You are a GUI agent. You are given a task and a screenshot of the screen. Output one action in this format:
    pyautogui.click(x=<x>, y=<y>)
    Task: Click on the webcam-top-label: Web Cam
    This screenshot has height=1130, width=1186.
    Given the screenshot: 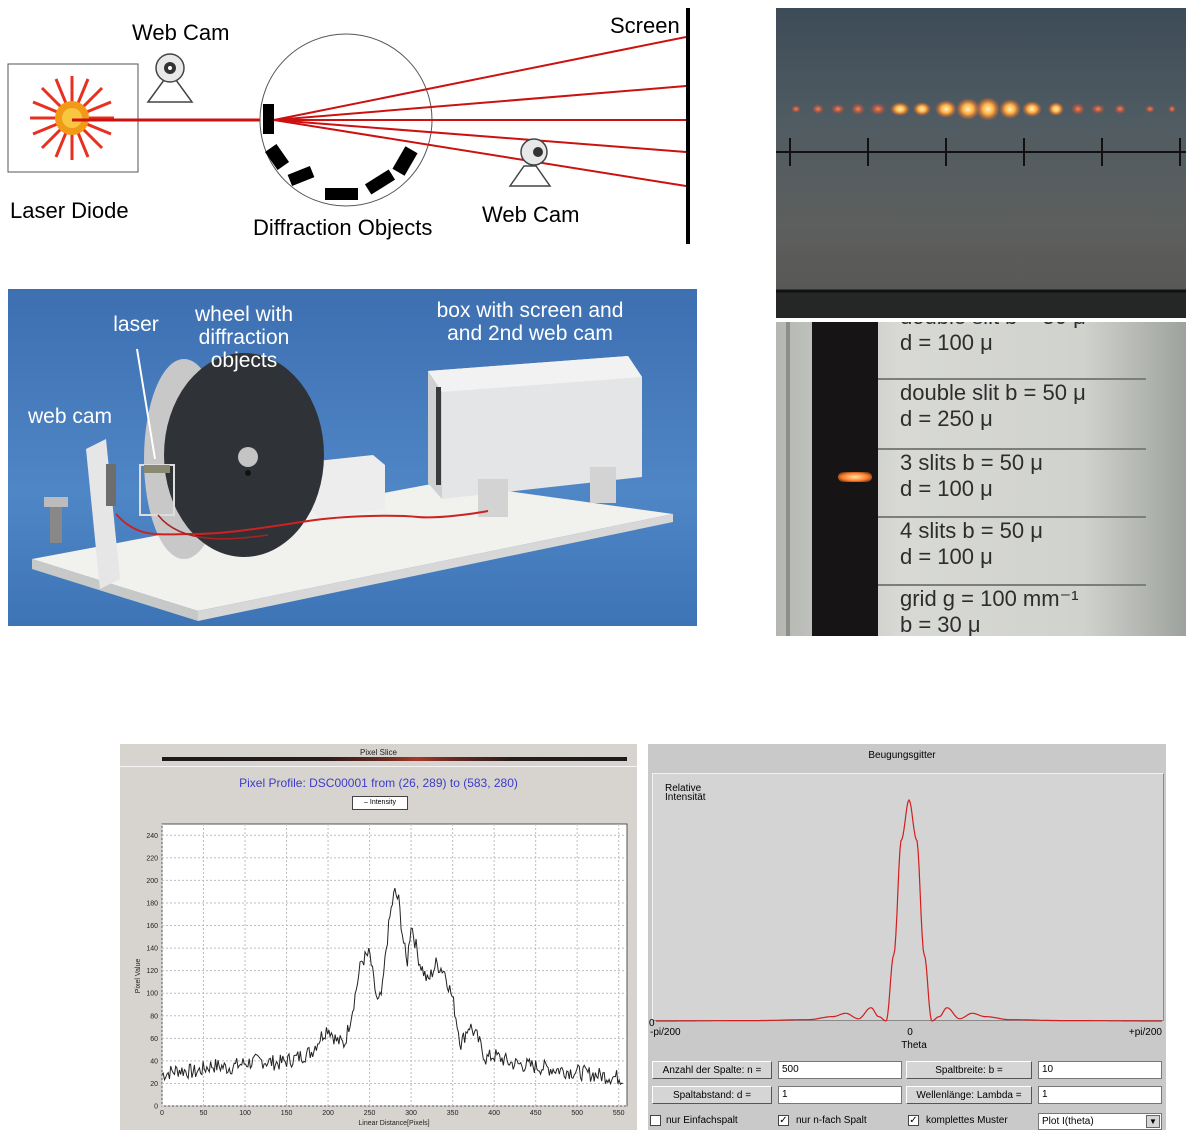 What is the action you would take?
    pyautogui.click(x=180, y=32)
    